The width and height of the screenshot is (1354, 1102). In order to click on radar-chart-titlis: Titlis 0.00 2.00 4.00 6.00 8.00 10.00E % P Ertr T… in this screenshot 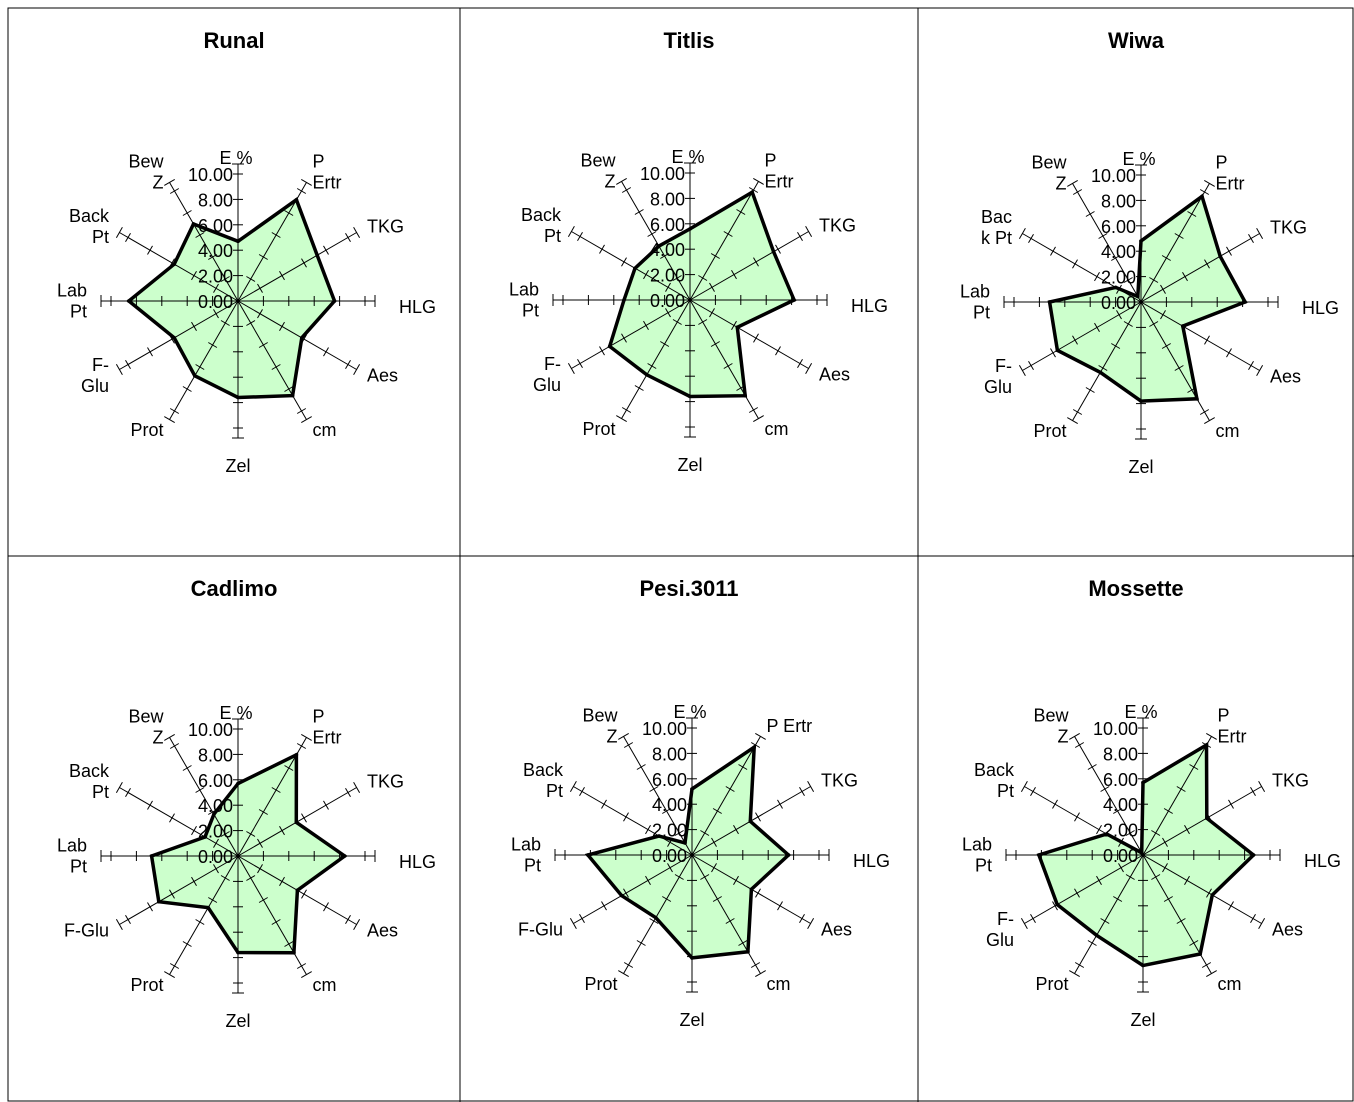, I will do `click(698, 251)`.